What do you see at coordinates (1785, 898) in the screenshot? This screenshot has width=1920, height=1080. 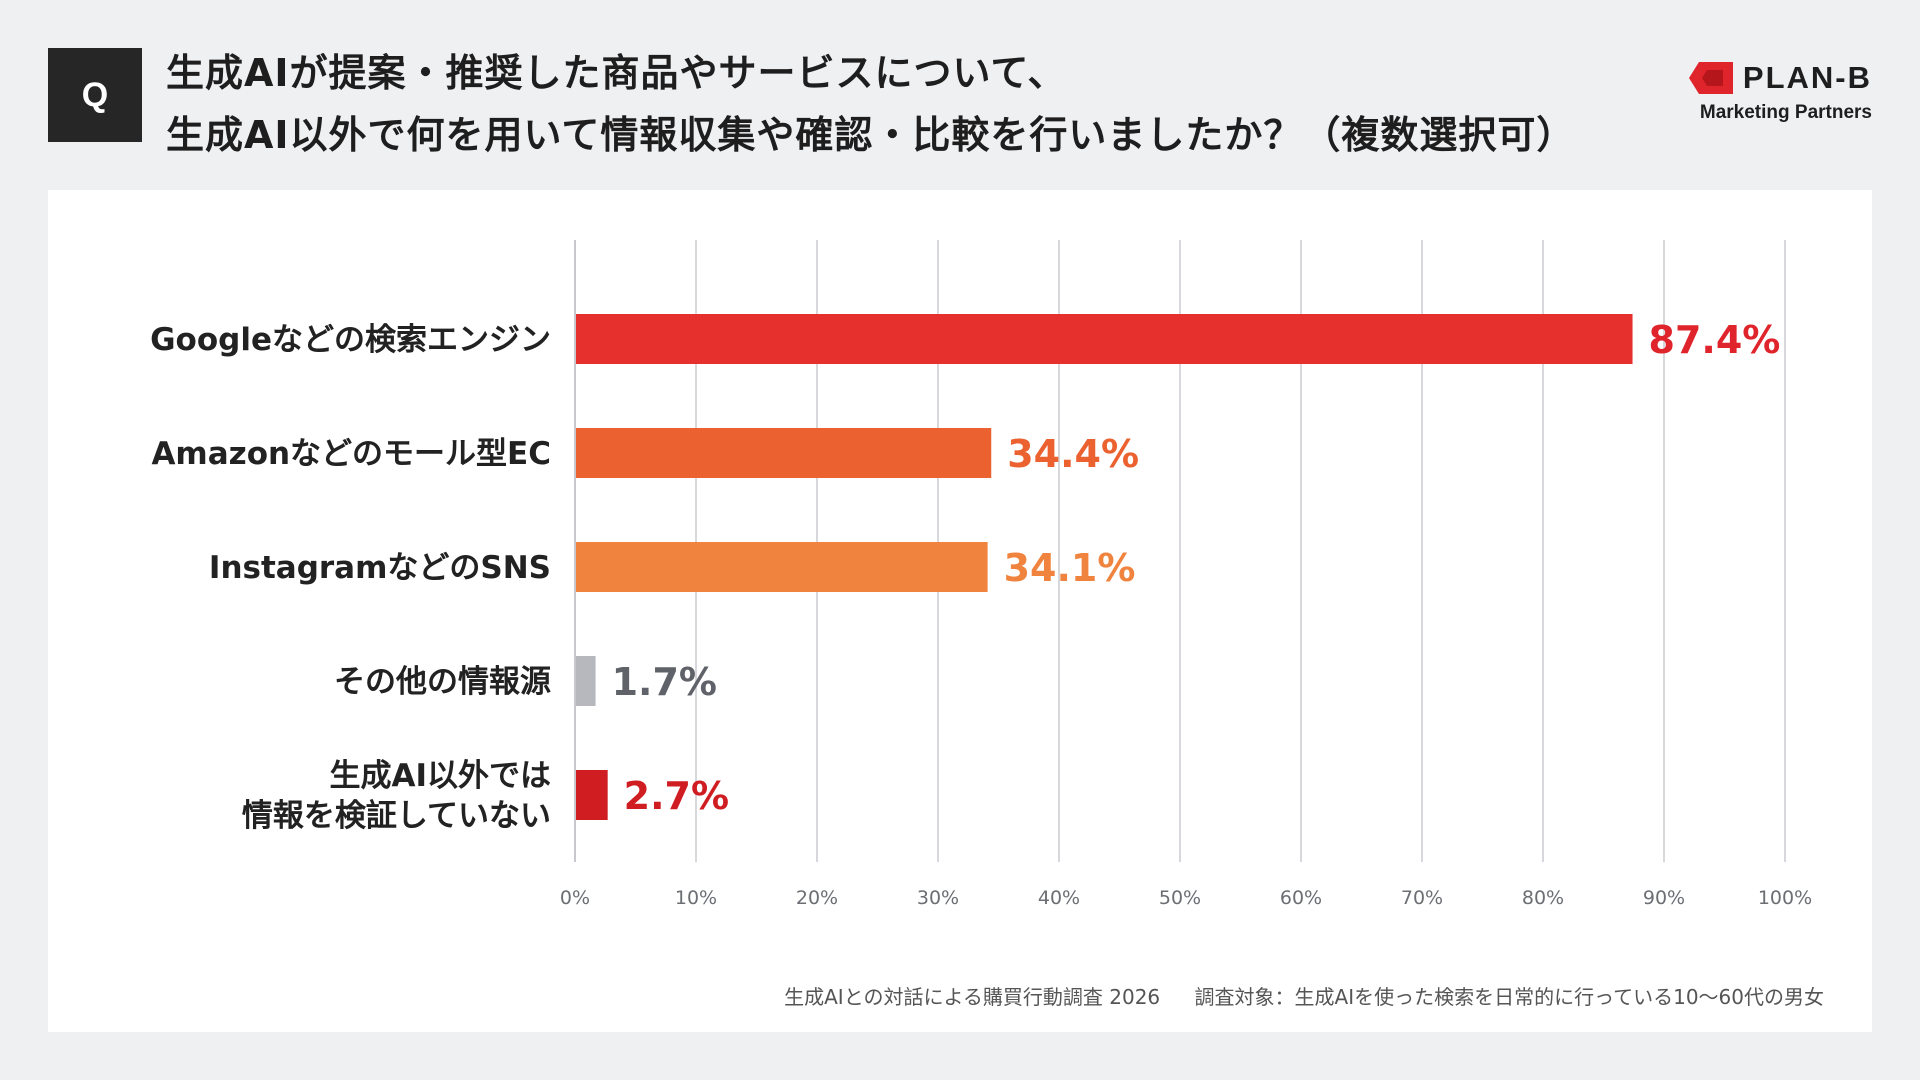 I see `x-tick-label: 100%` at bounding box center [1785, 898].